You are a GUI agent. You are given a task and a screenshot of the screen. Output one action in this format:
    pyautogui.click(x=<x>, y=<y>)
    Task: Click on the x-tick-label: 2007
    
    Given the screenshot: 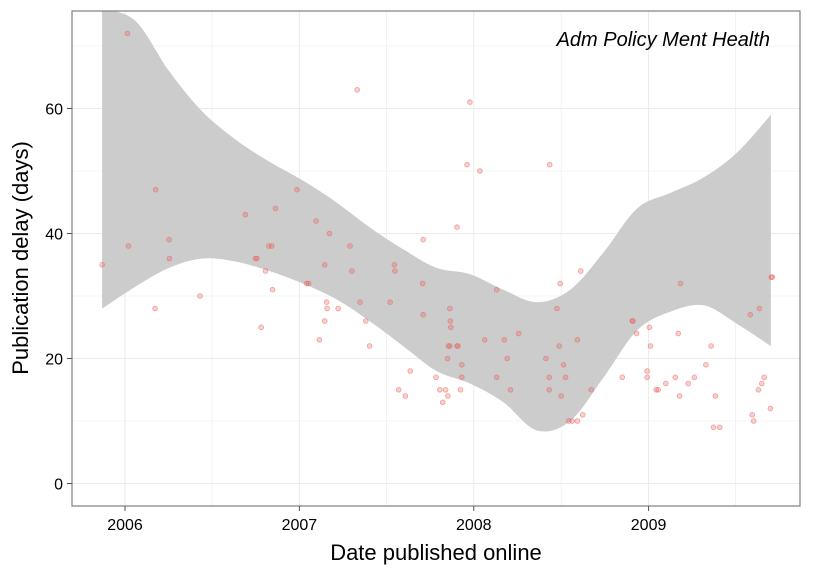 What is the action you would take?
    pyautogui.click(x=300, y=525)
    